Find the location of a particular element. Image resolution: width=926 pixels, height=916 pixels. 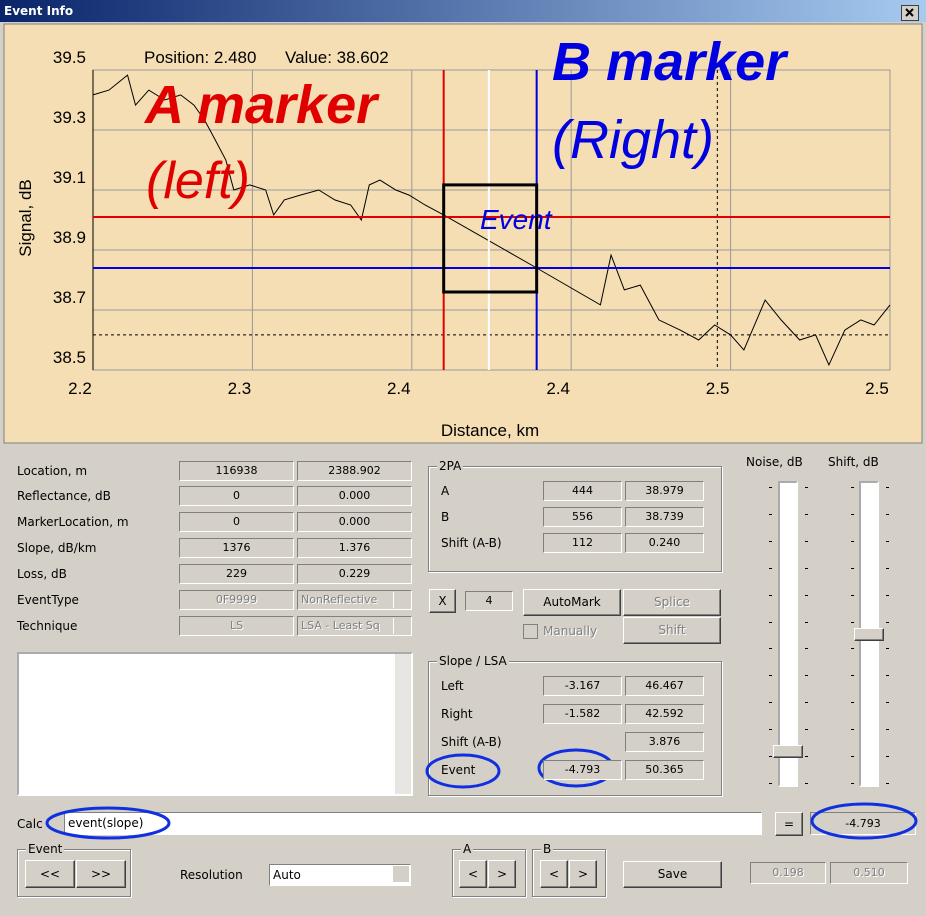

value-field: 0F9999 is located at coordinates (236, 600).